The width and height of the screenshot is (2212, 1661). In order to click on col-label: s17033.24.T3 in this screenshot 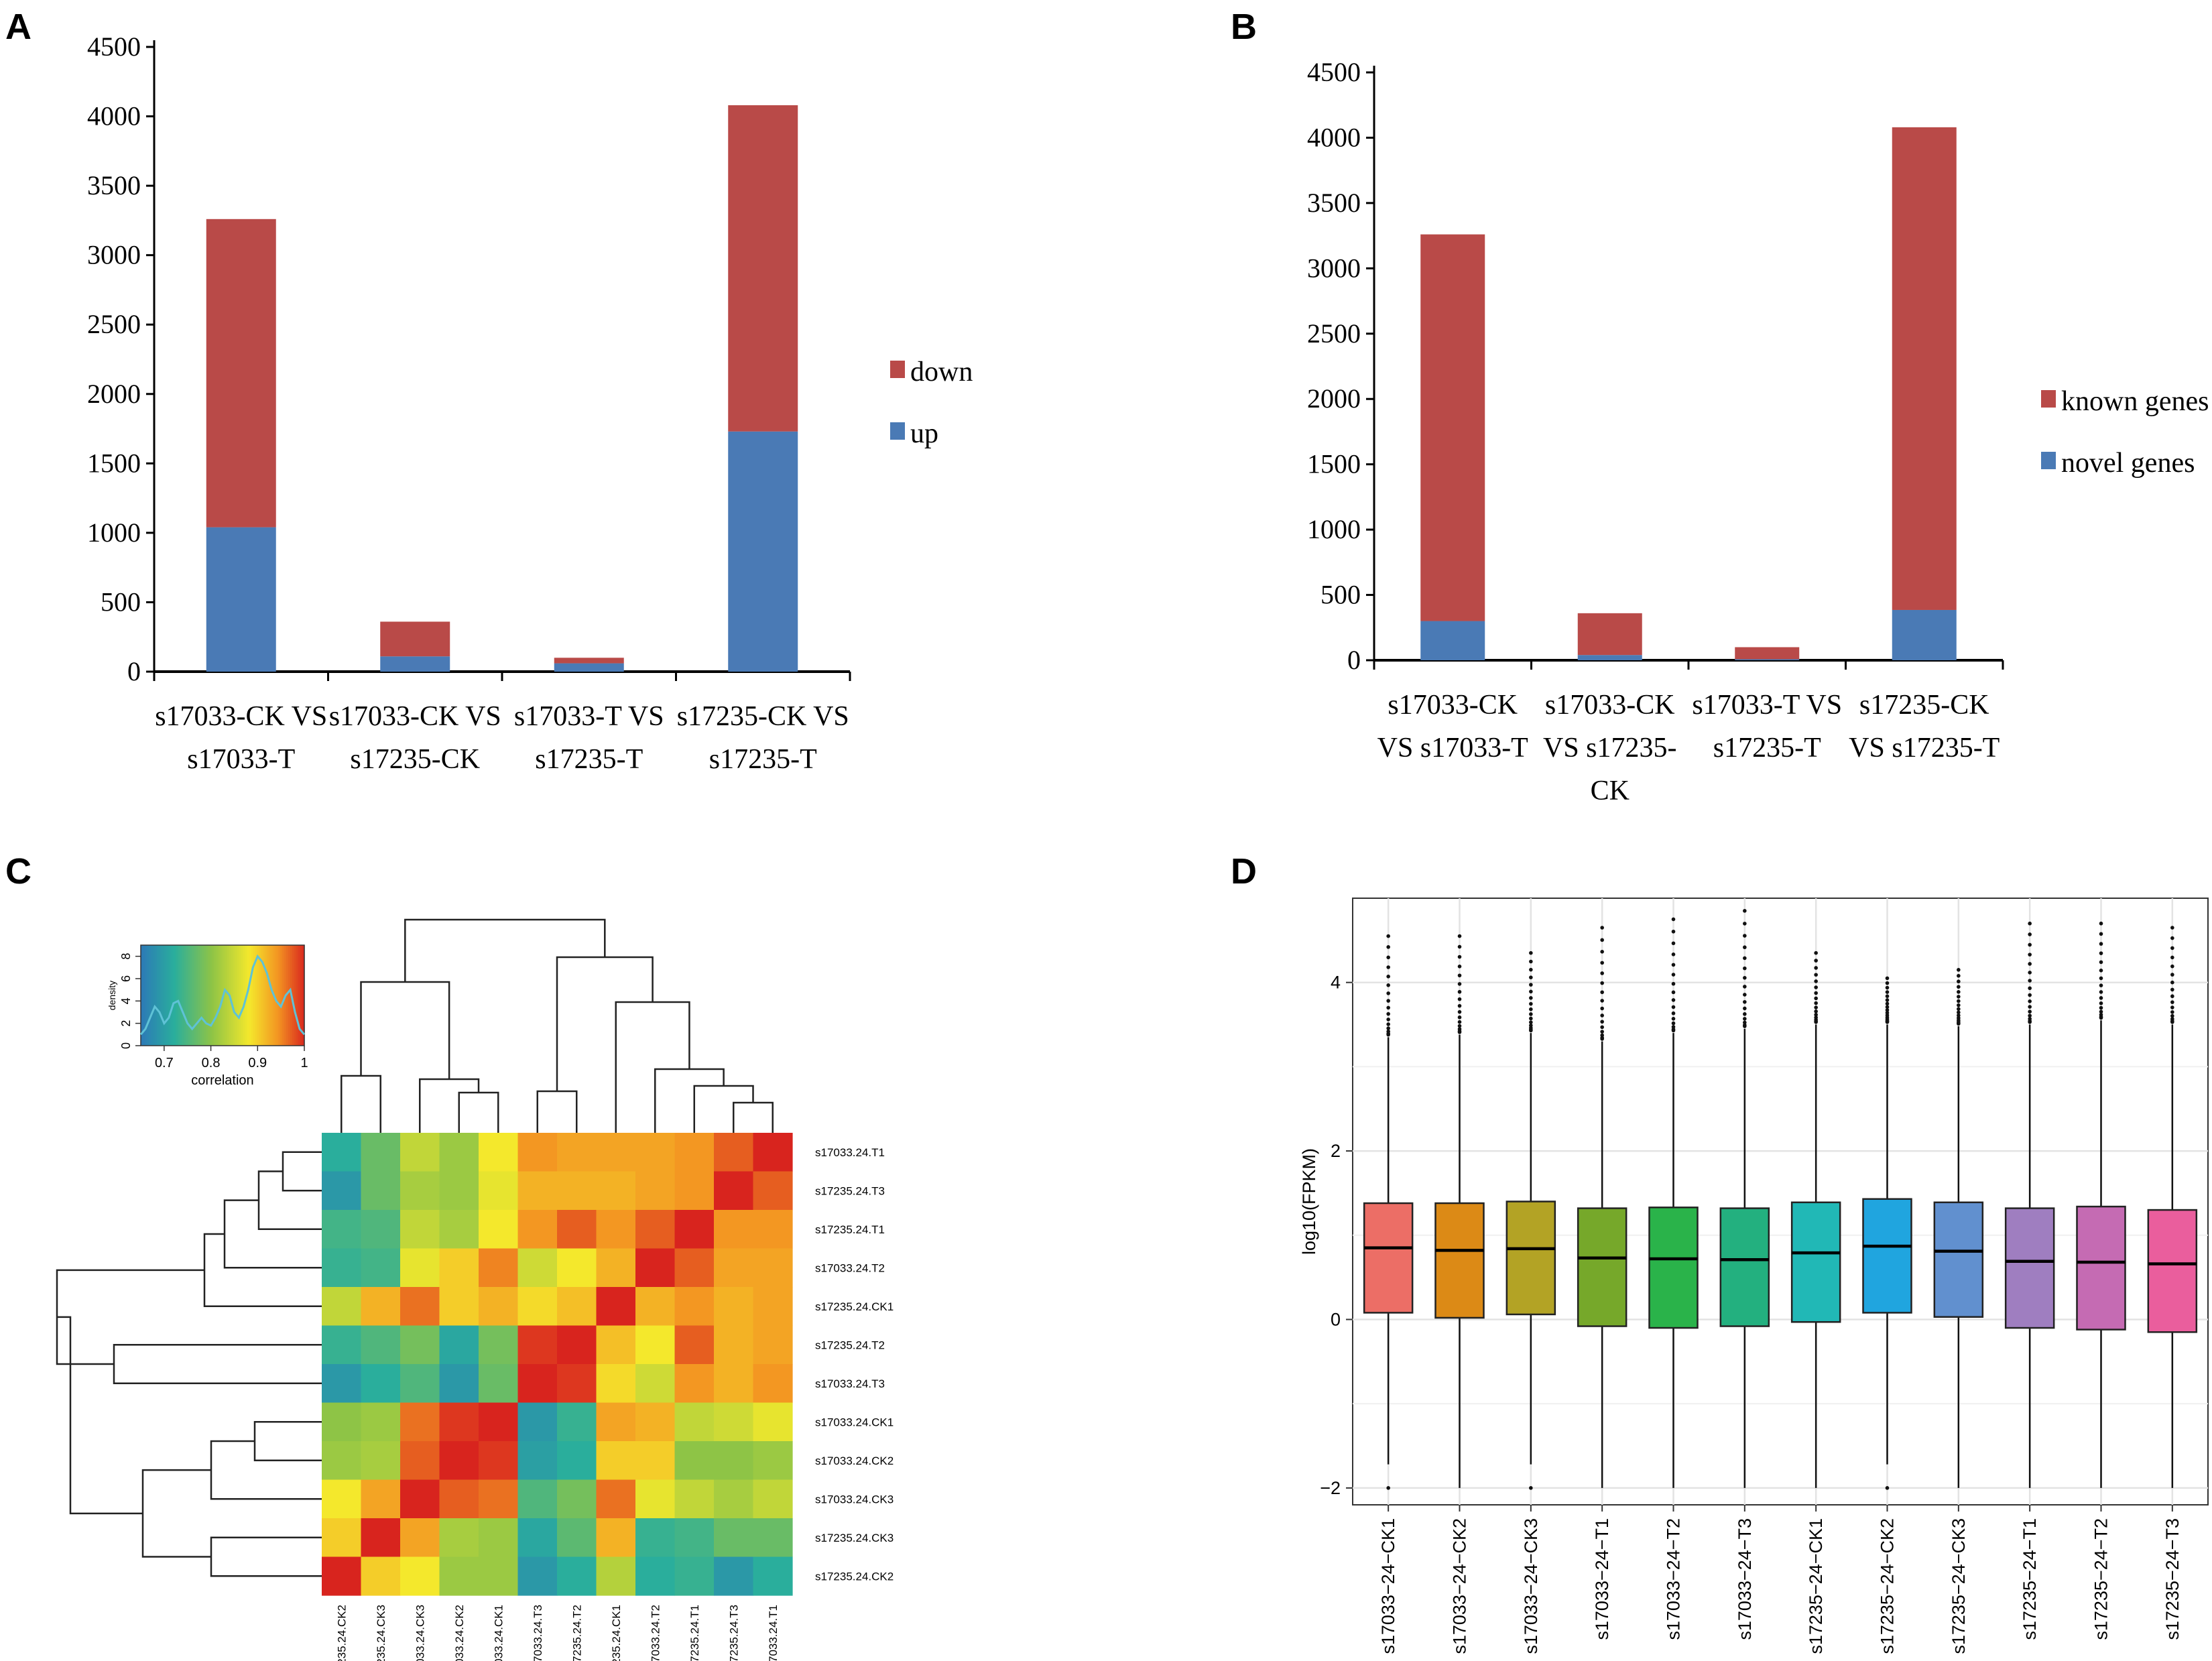, I will do `click(538, 1633)`.